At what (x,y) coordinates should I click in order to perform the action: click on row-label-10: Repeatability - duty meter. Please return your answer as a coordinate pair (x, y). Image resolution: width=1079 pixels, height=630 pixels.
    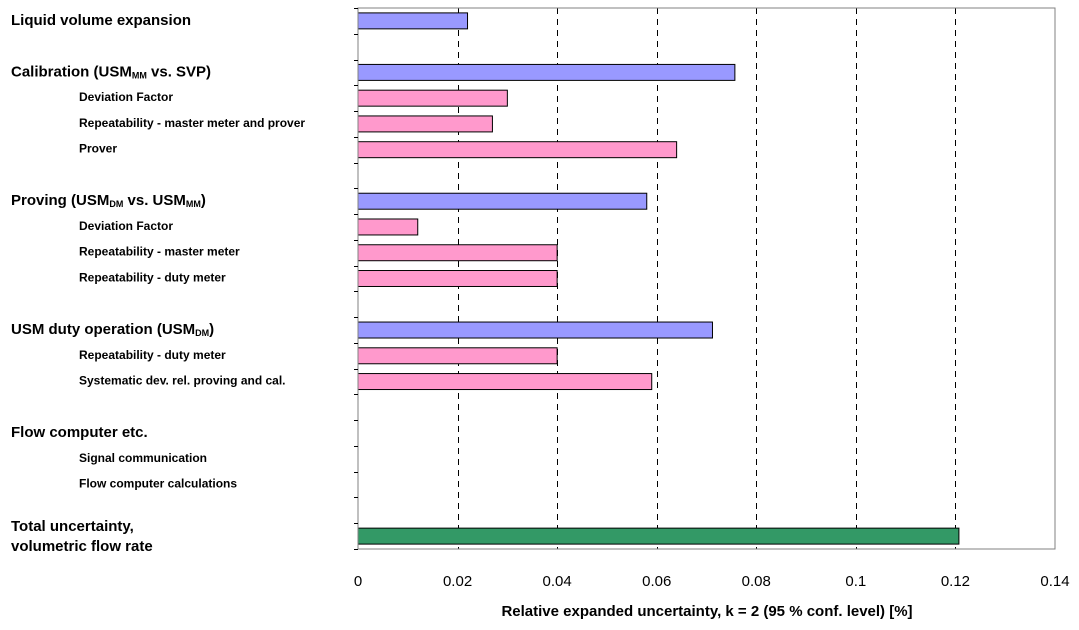
    Looking at the image, I should click on (152, 278).